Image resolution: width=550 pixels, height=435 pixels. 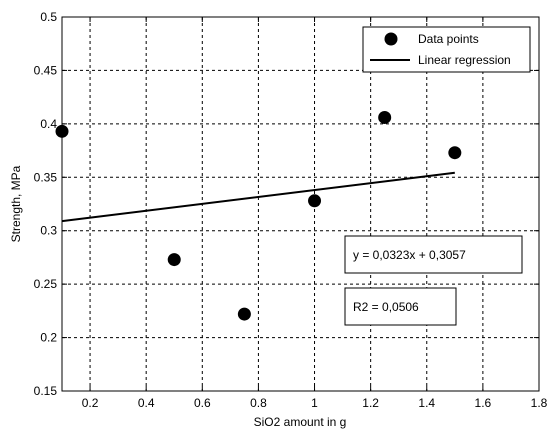 I want to click on x-tick-label: 1.8, so click(x=539, y=403).